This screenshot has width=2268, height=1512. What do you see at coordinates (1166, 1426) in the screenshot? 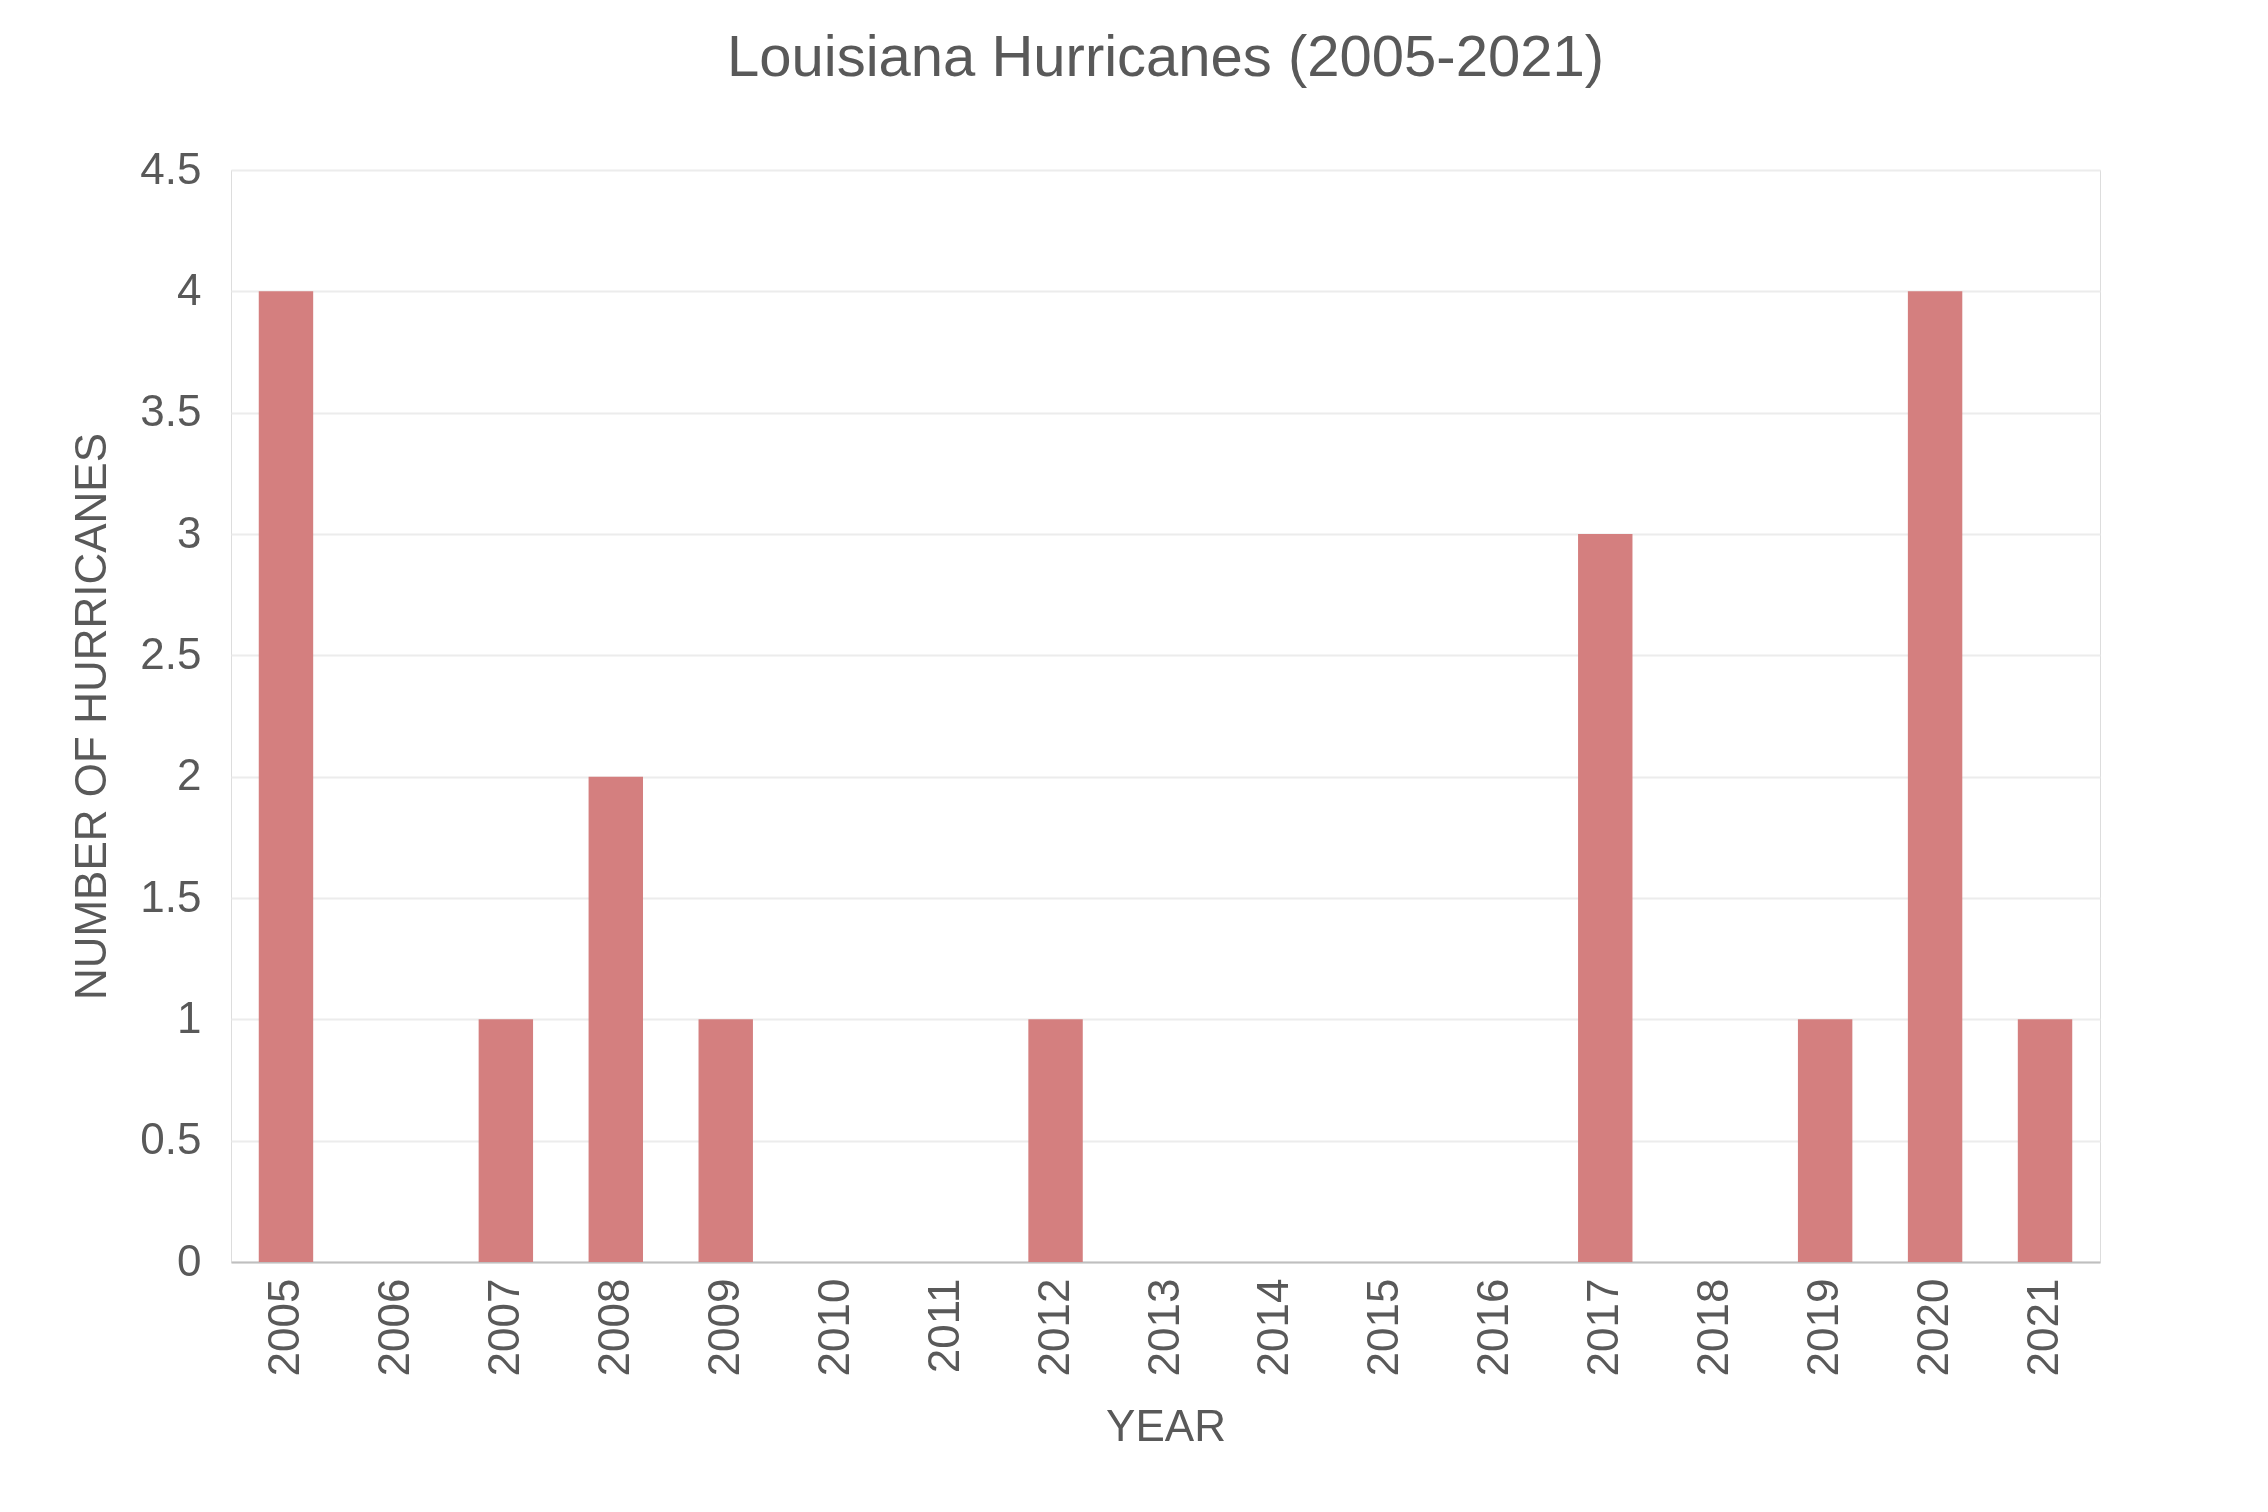
I see `x-axis-title: YEAR` at bounding box center [1166, 1426].